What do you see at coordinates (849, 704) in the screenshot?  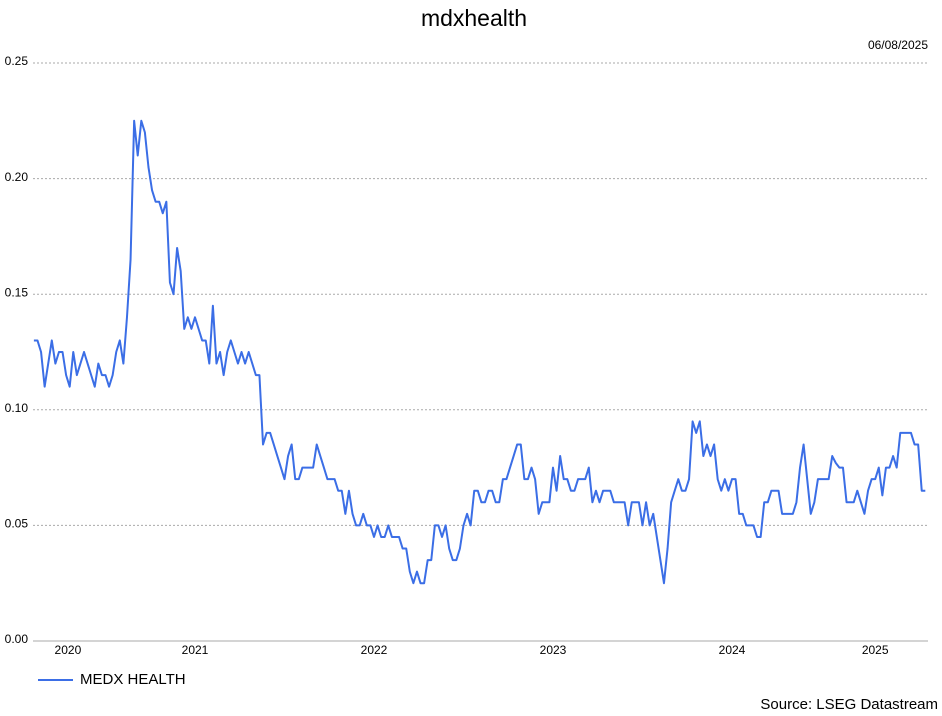 I see `source-label: Source: LSEG Datastream` at bounding box center [849, 704].